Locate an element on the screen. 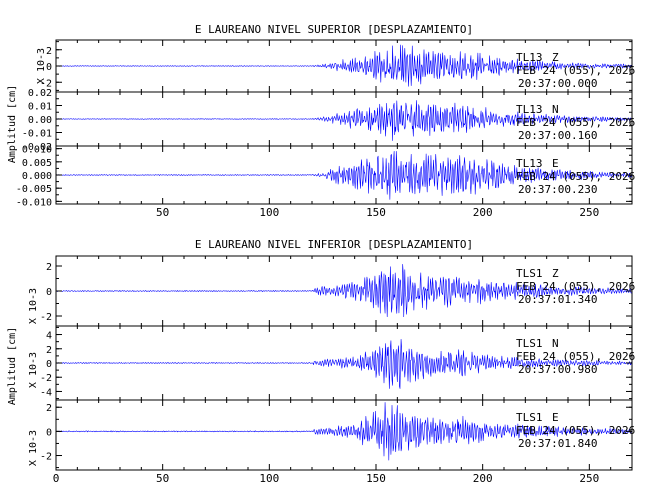  y-tick-label: -0.02 is located at coordinates (37, 147).